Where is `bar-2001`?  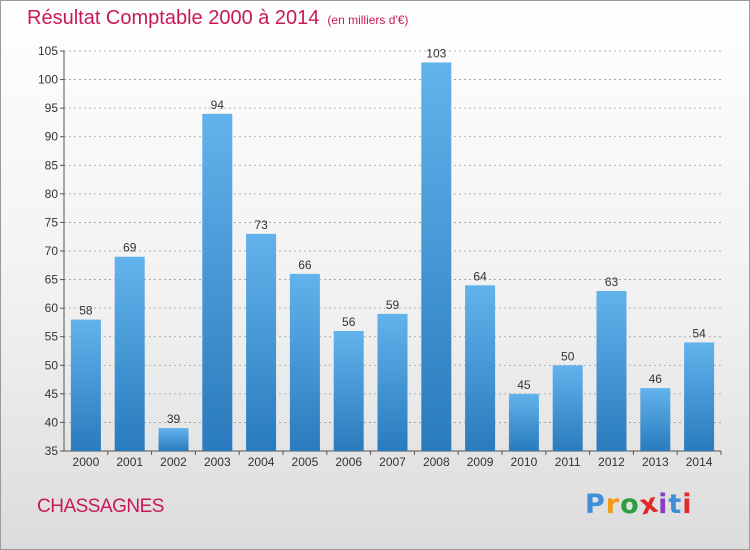 bar-2001 is located at coordinates (129, 353).